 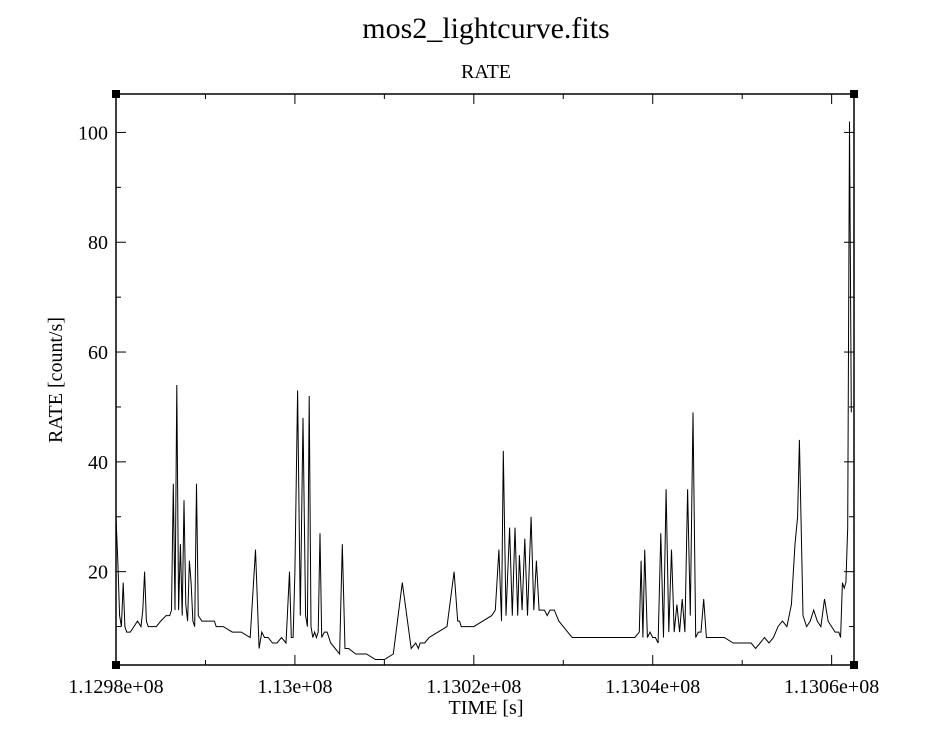 I want to click on y-tick-label: 100, so click(x=93, y=133).